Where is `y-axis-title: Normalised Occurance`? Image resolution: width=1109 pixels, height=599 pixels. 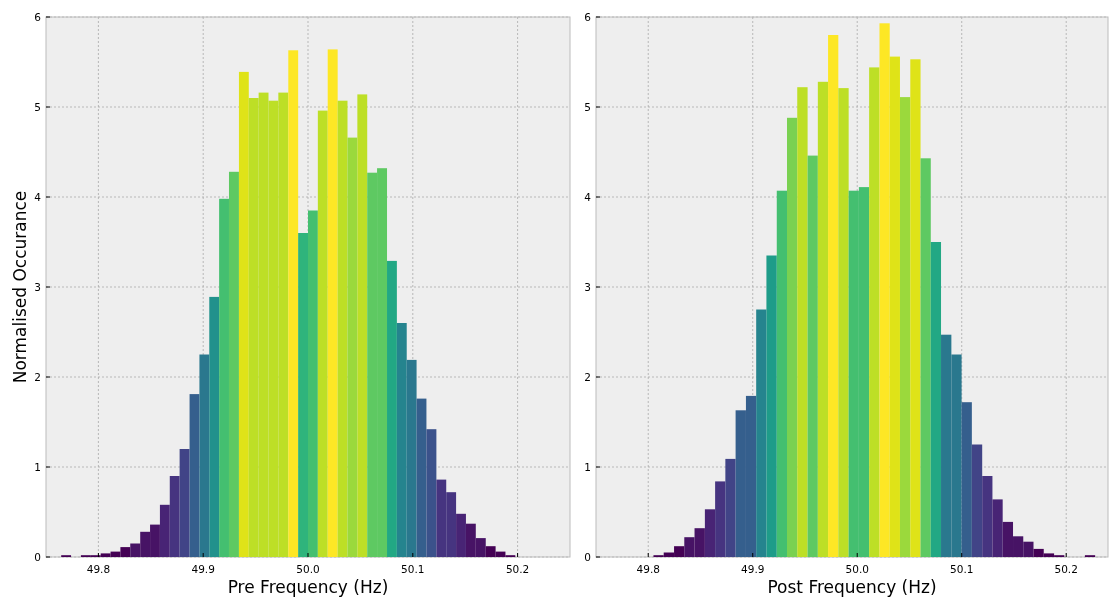
y-axis-title: Normalised Occurance is located at coordinates (20, 287).